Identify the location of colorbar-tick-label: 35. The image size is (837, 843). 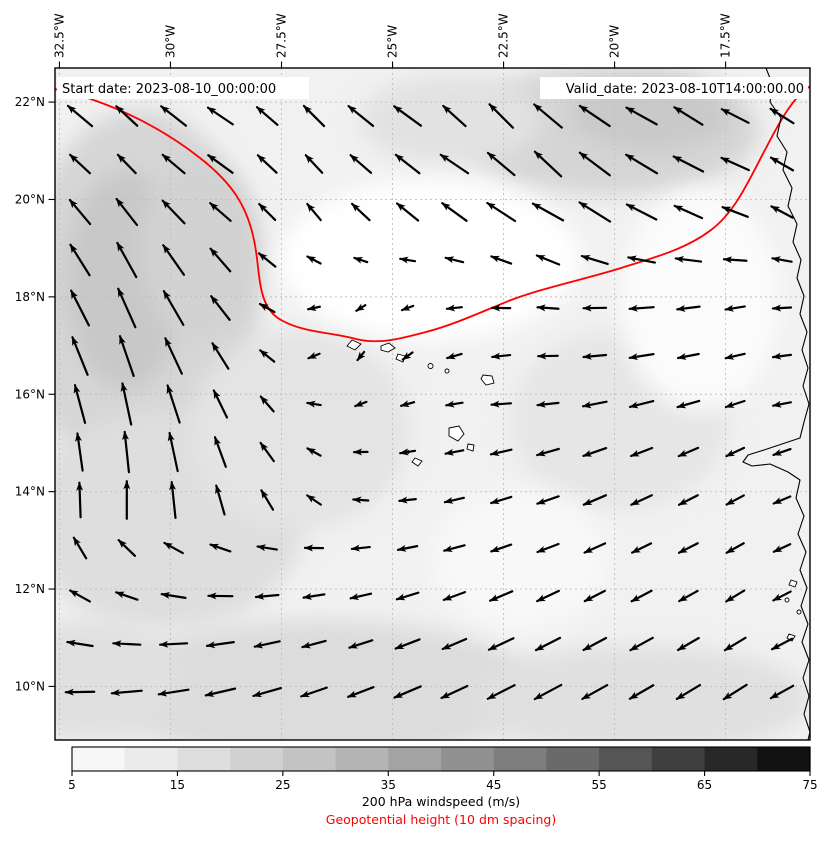
(388, 785).